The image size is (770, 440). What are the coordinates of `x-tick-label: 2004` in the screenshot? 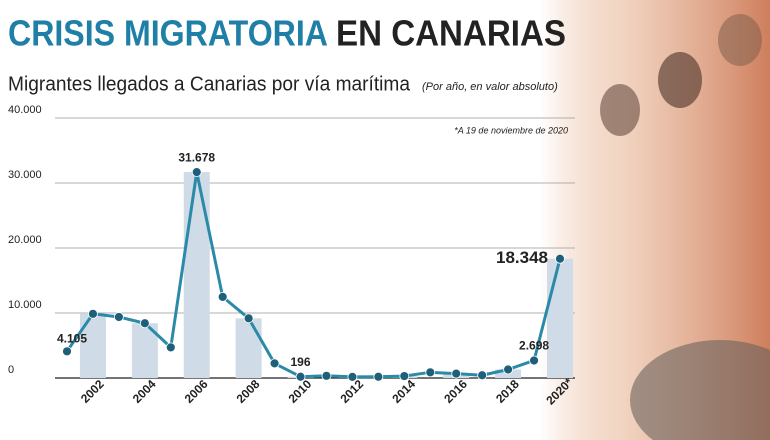 It's located at (144, 391).